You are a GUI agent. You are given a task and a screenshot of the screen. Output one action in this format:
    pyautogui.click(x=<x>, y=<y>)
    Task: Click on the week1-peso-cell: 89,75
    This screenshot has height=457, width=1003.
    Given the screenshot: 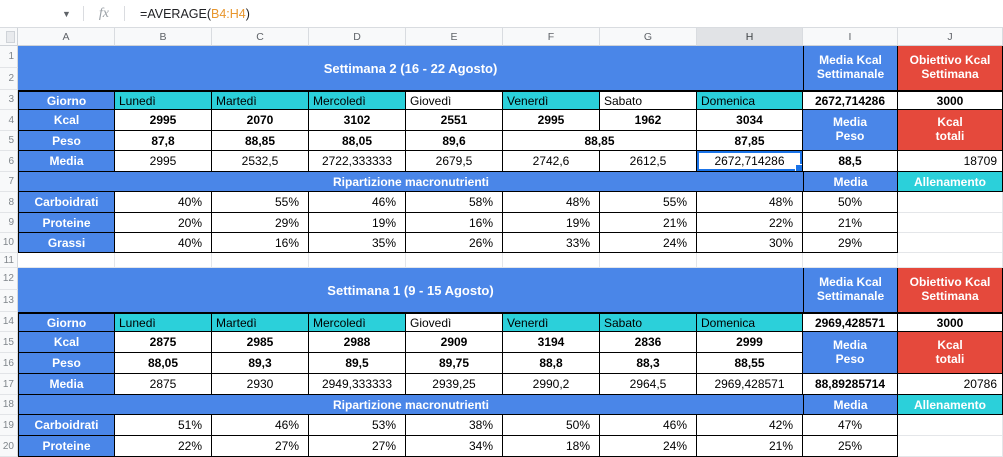 What is the action you would take?
    pyautogui.click(x=454, y=363)
    